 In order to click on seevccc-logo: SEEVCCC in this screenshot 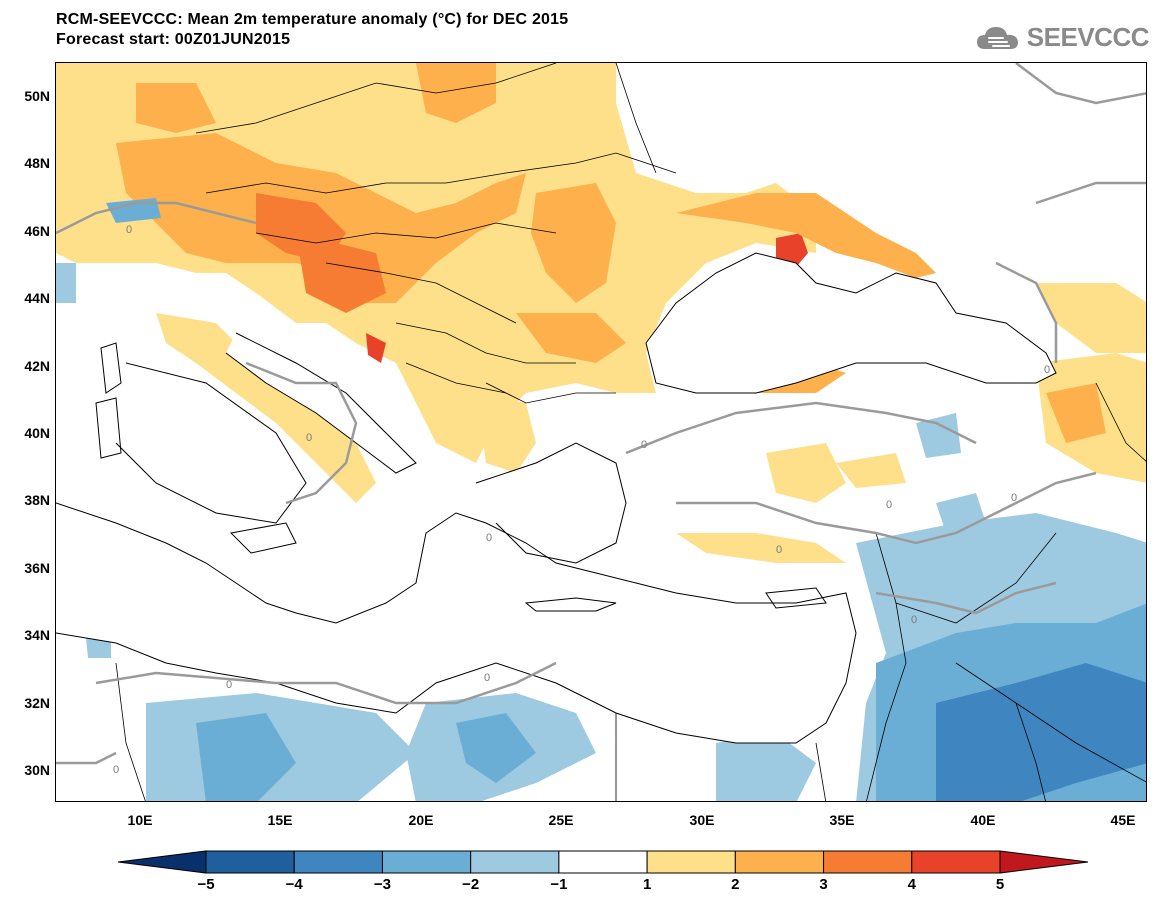, I will do `click(1062, 37)`.